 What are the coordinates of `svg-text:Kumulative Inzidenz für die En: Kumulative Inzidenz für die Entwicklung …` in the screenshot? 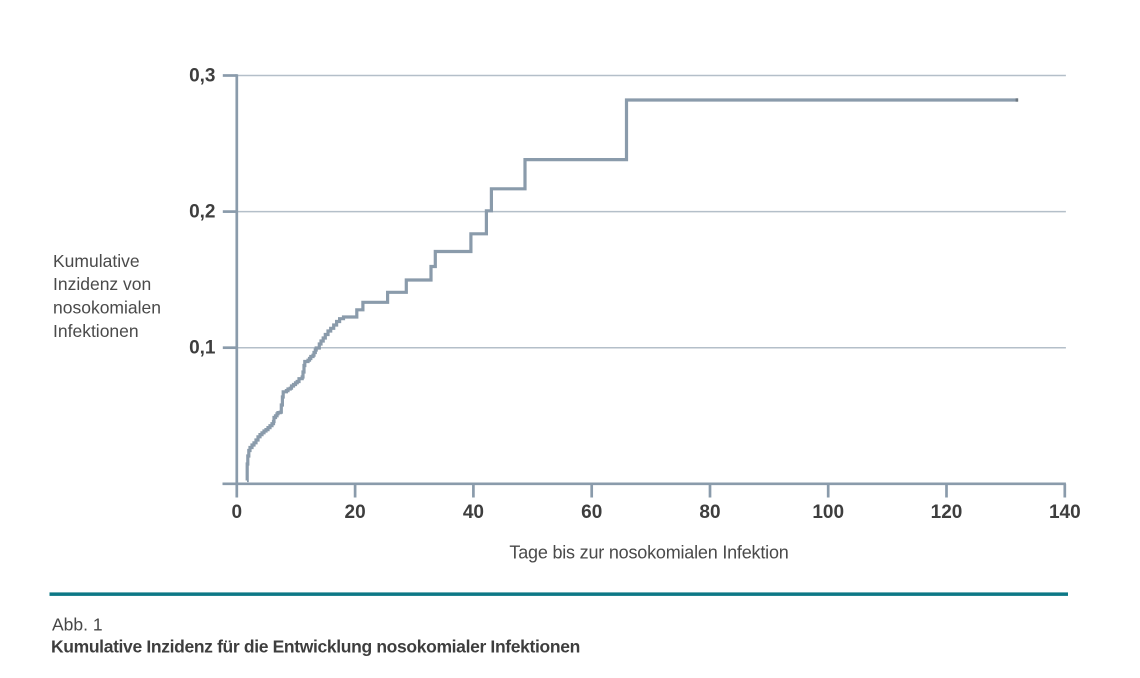 It's located at (315, 647).